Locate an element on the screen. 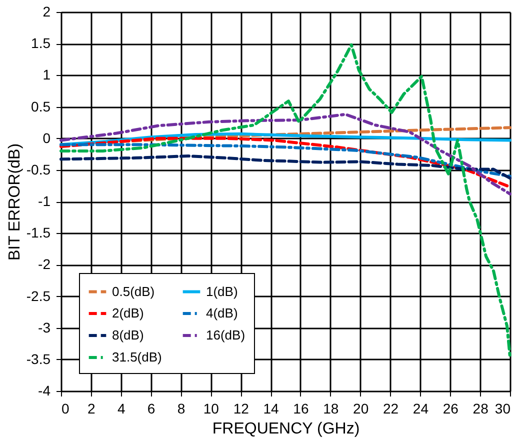 This screenshot has width=517, height=441. x-tick-label: 12 is located at coordinates (241, 408).